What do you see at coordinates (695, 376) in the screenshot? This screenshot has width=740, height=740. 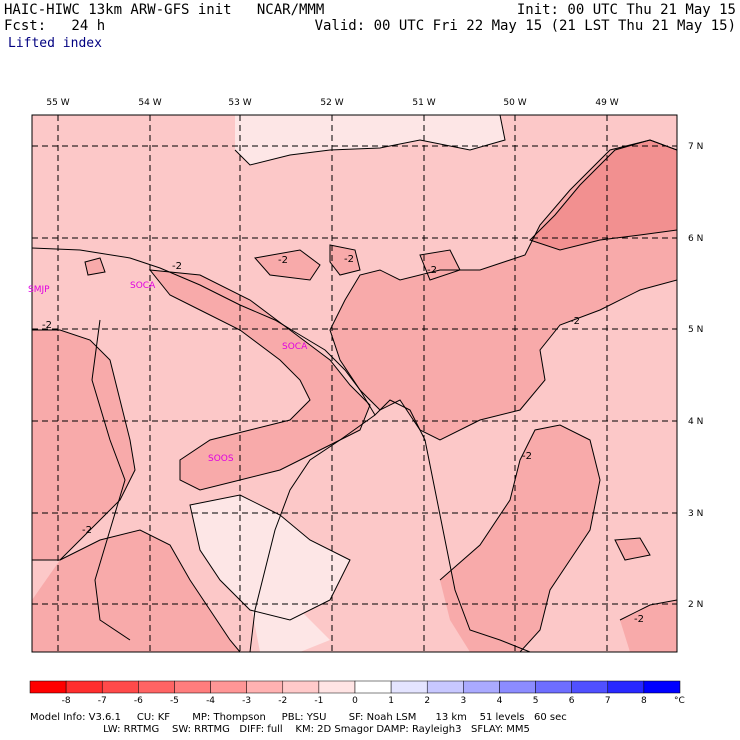 I see `latitude-labels: 7 N 6 N 5 N 4 N 3 N 2 N` at bounding box center [695, 376].